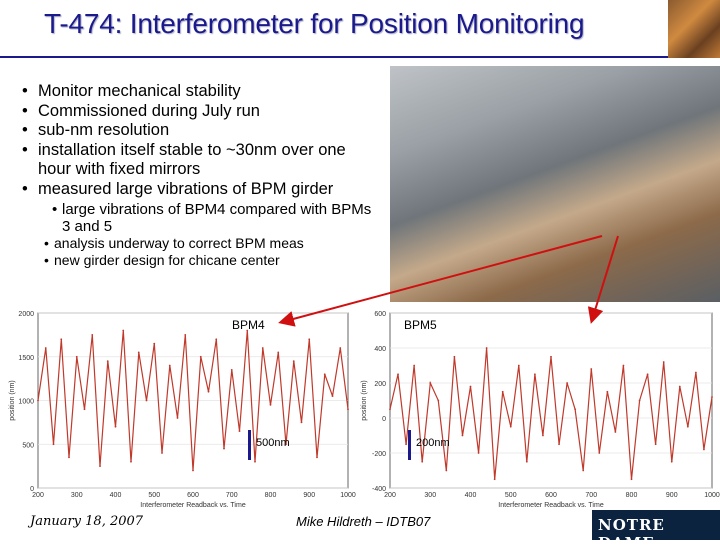  Describe the element at coordinates (380, 349) in the screenshot. I see `y-tick-label: 400` at that location.